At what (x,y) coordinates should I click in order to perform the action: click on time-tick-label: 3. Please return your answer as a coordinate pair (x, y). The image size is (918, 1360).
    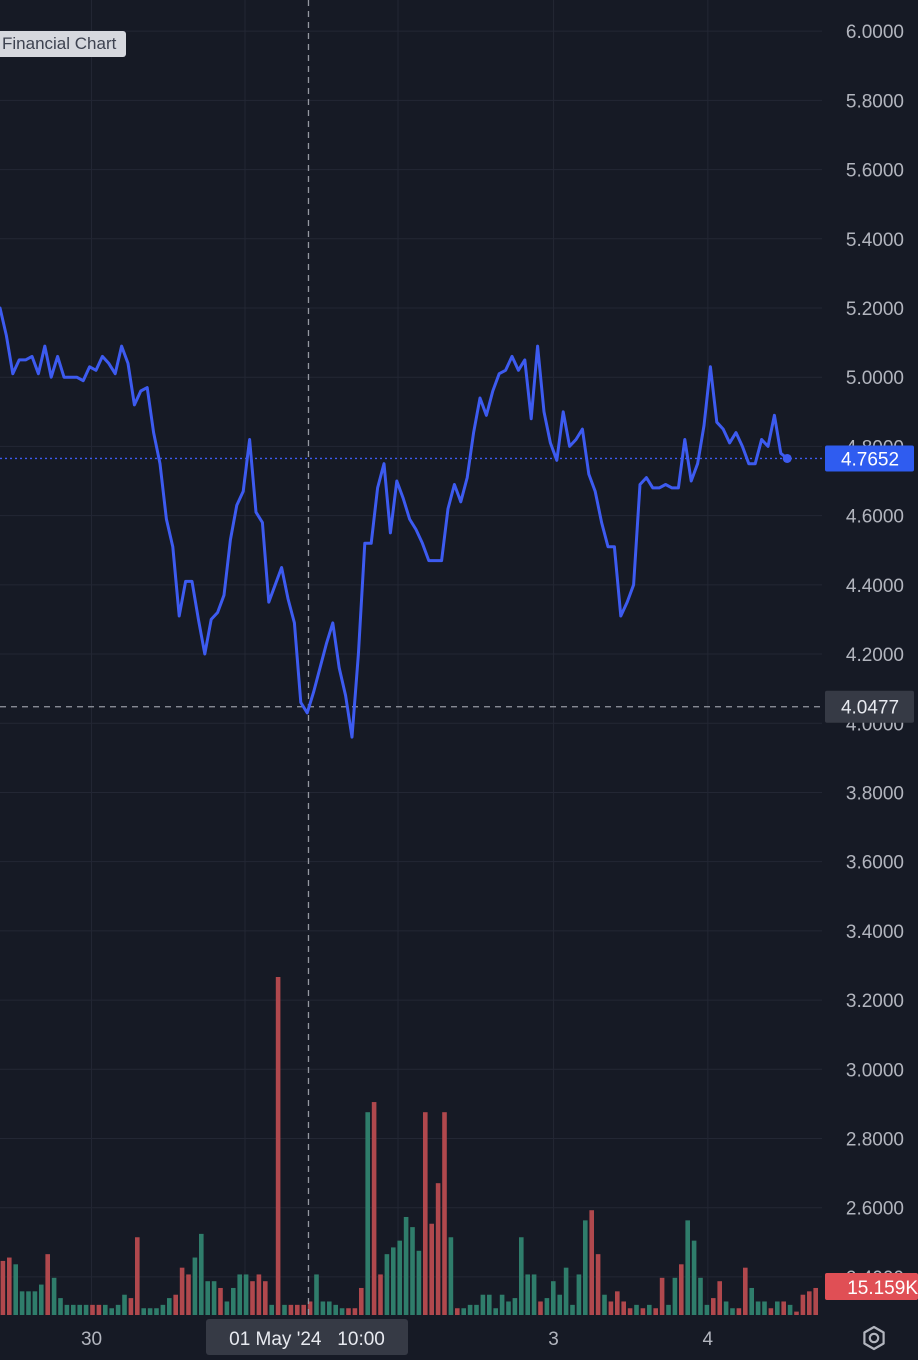
    Looking at the image, I should click on (553, 1339).